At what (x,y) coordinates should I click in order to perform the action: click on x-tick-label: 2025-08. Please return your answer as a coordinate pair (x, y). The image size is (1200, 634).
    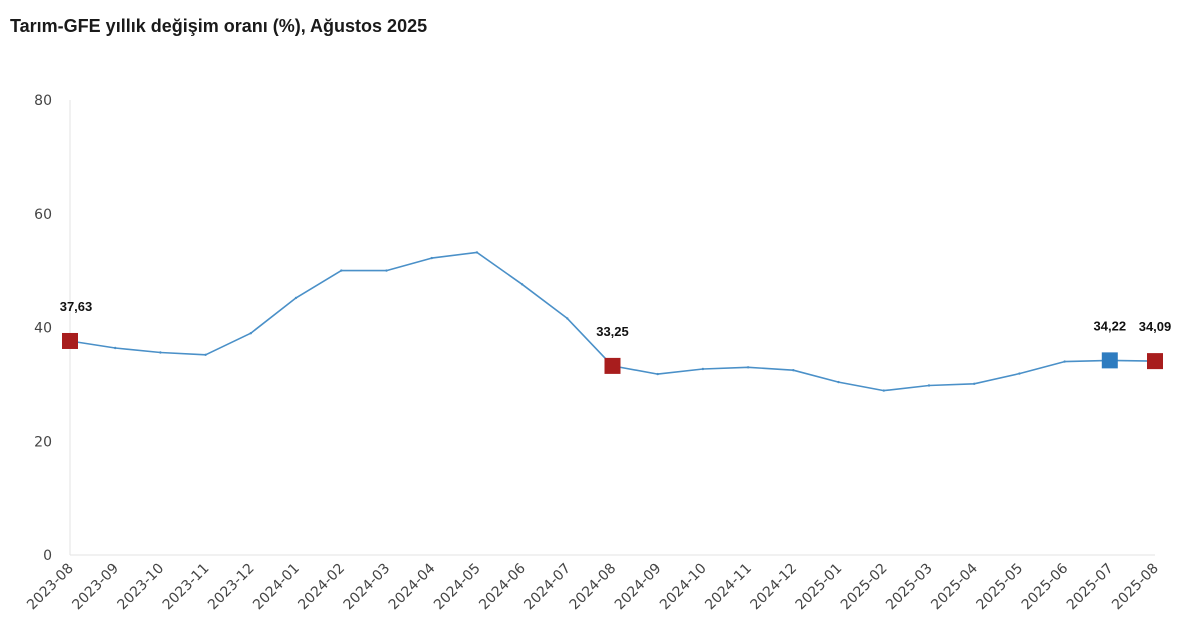
    Looking at the image, I should click on (1135, 587).